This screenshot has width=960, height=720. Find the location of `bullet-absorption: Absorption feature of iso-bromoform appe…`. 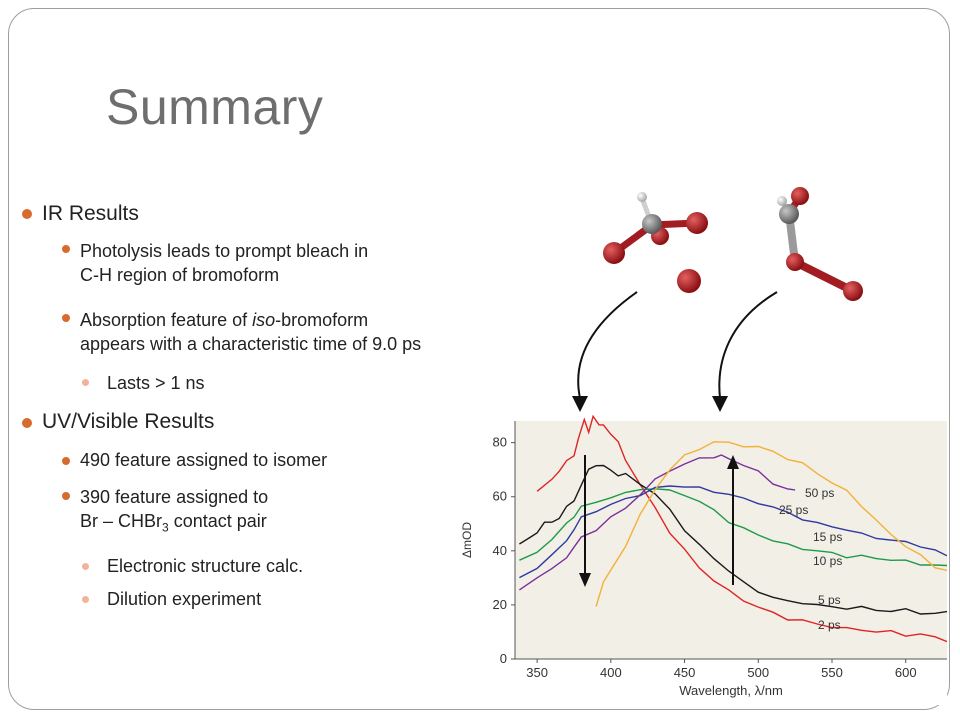

bullet-absorption: Absorption feature of iso-bromoform appe… is located at coordinates (250, 332).